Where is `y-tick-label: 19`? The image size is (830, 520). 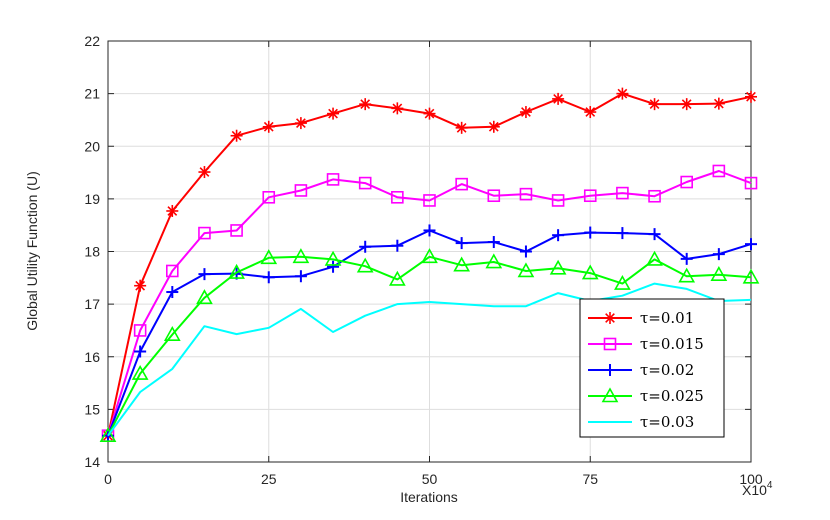
y-tick-label: 19 is located at coordinates (92, 199).